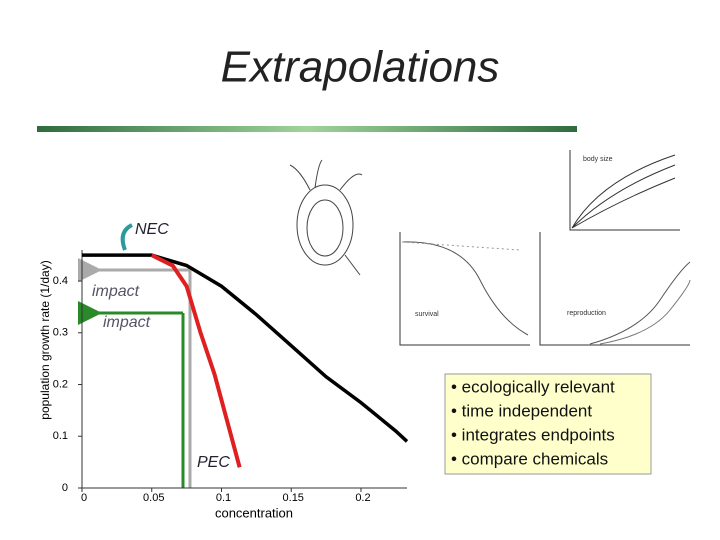 This screenshot has width=720, height=540. What do you see at coordinates (65, 488) in the screenshot?
I see `y-tick-label: 0` at bounding box center [65, 488].